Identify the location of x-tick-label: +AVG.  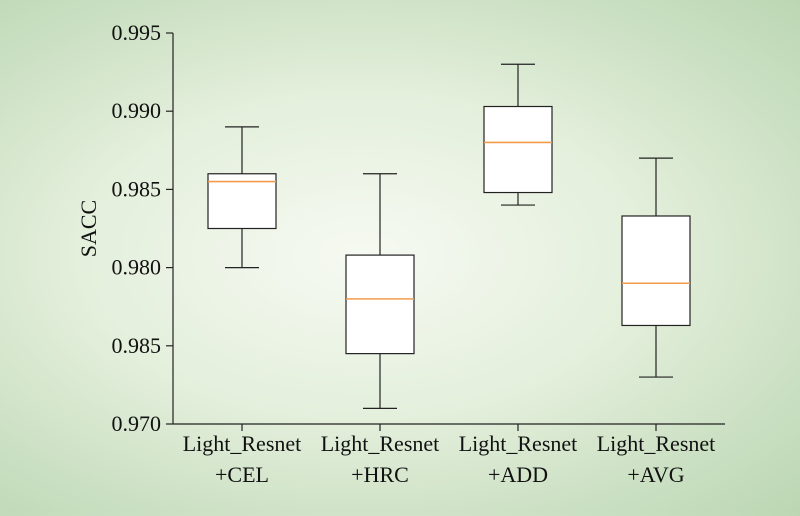
(655, 474).